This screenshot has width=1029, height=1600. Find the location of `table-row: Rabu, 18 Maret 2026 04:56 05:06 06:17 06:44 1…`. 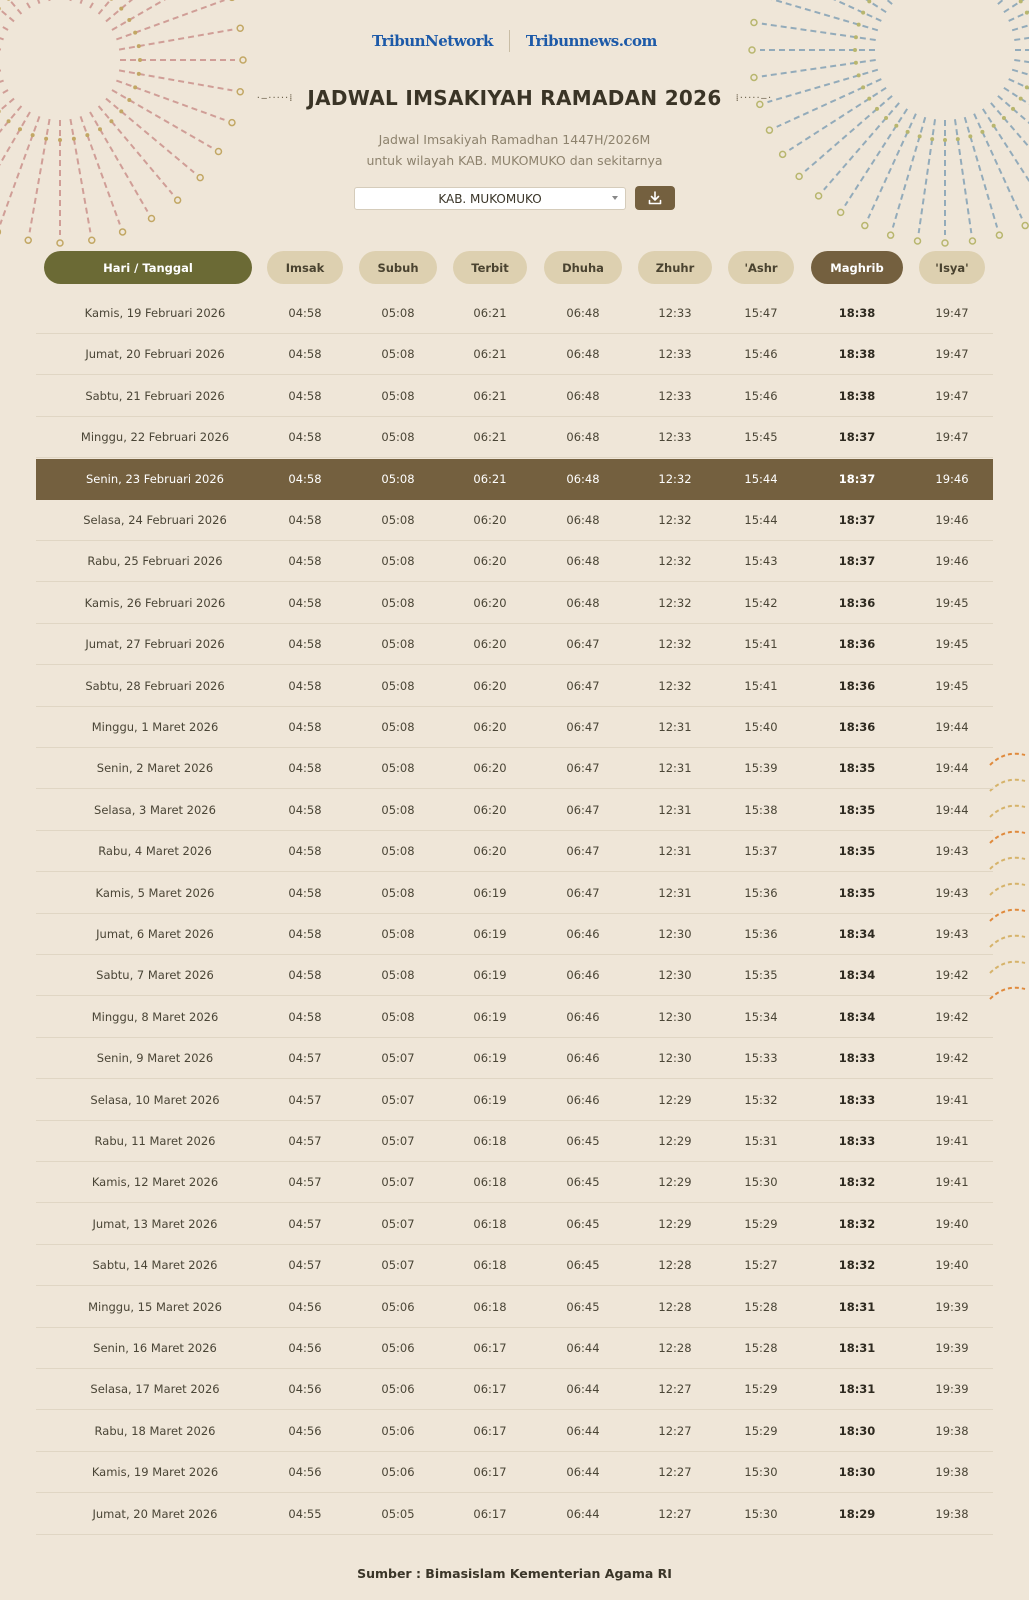

table-row: Rabu, 18 Maret 2026 04:56 05:06 06:17 06:44 1… is located at coordinates (514, 1431).